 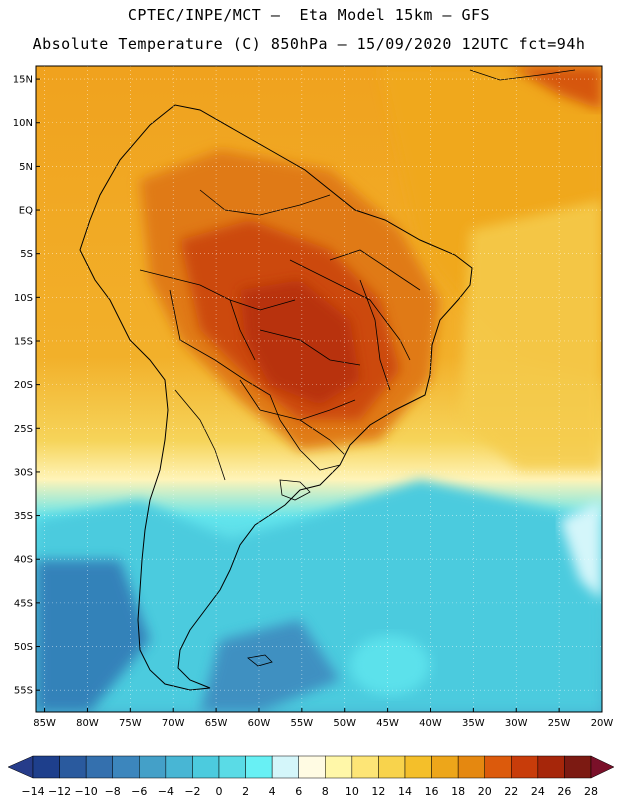 What do you see at coordinates (86, 791) in the screenshot?
I see `colorbar-tick-label: −10` at bounding box center [86, 791].